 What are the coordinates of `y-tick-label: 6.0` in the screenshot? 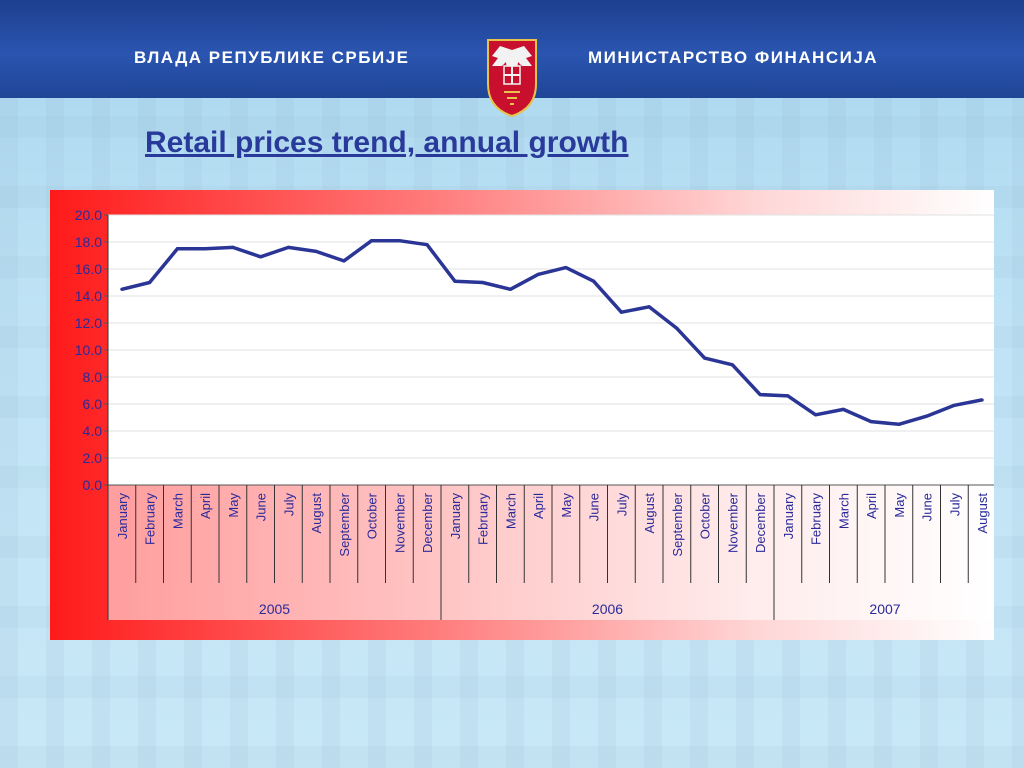 It's located at (93, 404).